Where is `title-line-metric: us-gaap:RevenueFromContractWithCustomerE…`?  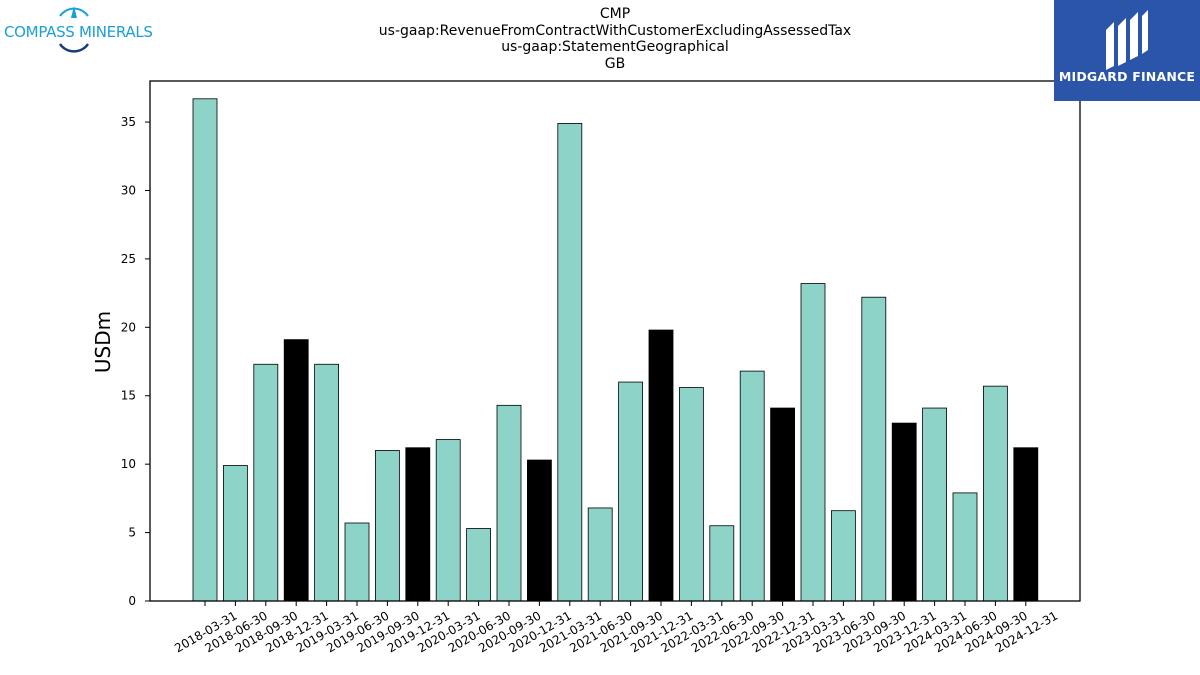 title-line-metric: us-gaap:RevenueFromContractWithCustomerE… is located at coordinates (615, 30).